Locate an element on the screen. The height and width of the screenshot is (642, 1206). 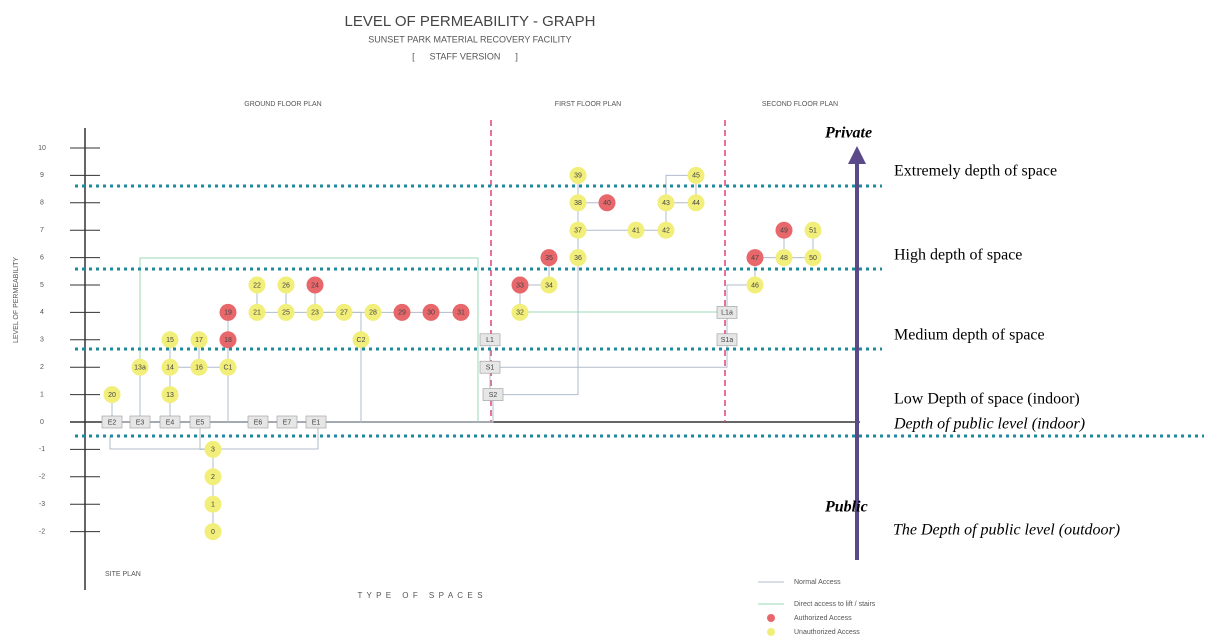
node-label: L1 is located at coordinates (490, 340).